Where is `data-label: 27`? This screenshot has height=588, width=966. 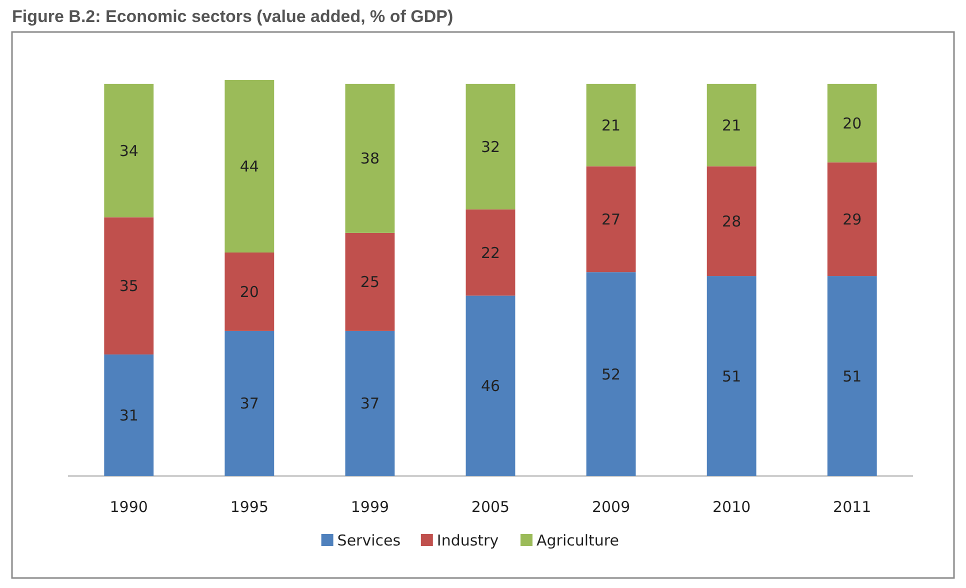
data-label: 27 is located at coordinates (611, 219).